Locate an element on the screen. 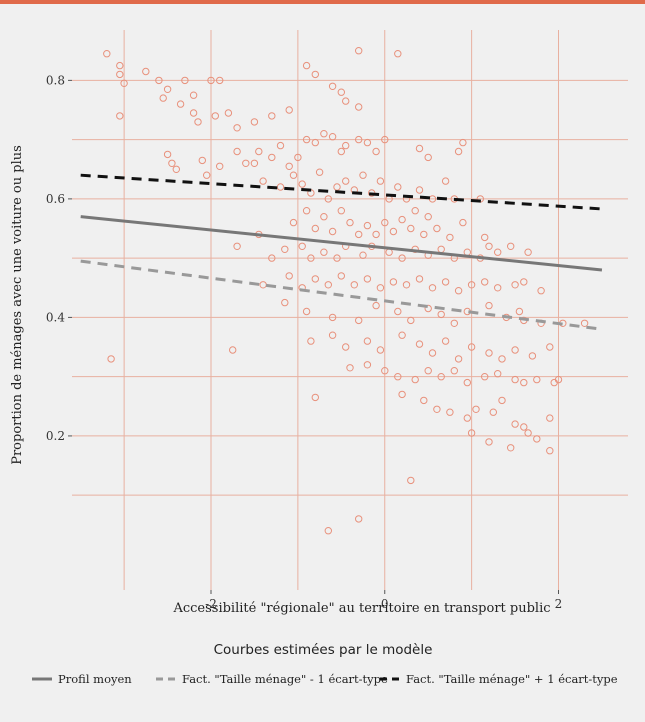 The width and height of the screenshot is (645, 722). x-tick-label: -2 is located at coordinates (211, 604).